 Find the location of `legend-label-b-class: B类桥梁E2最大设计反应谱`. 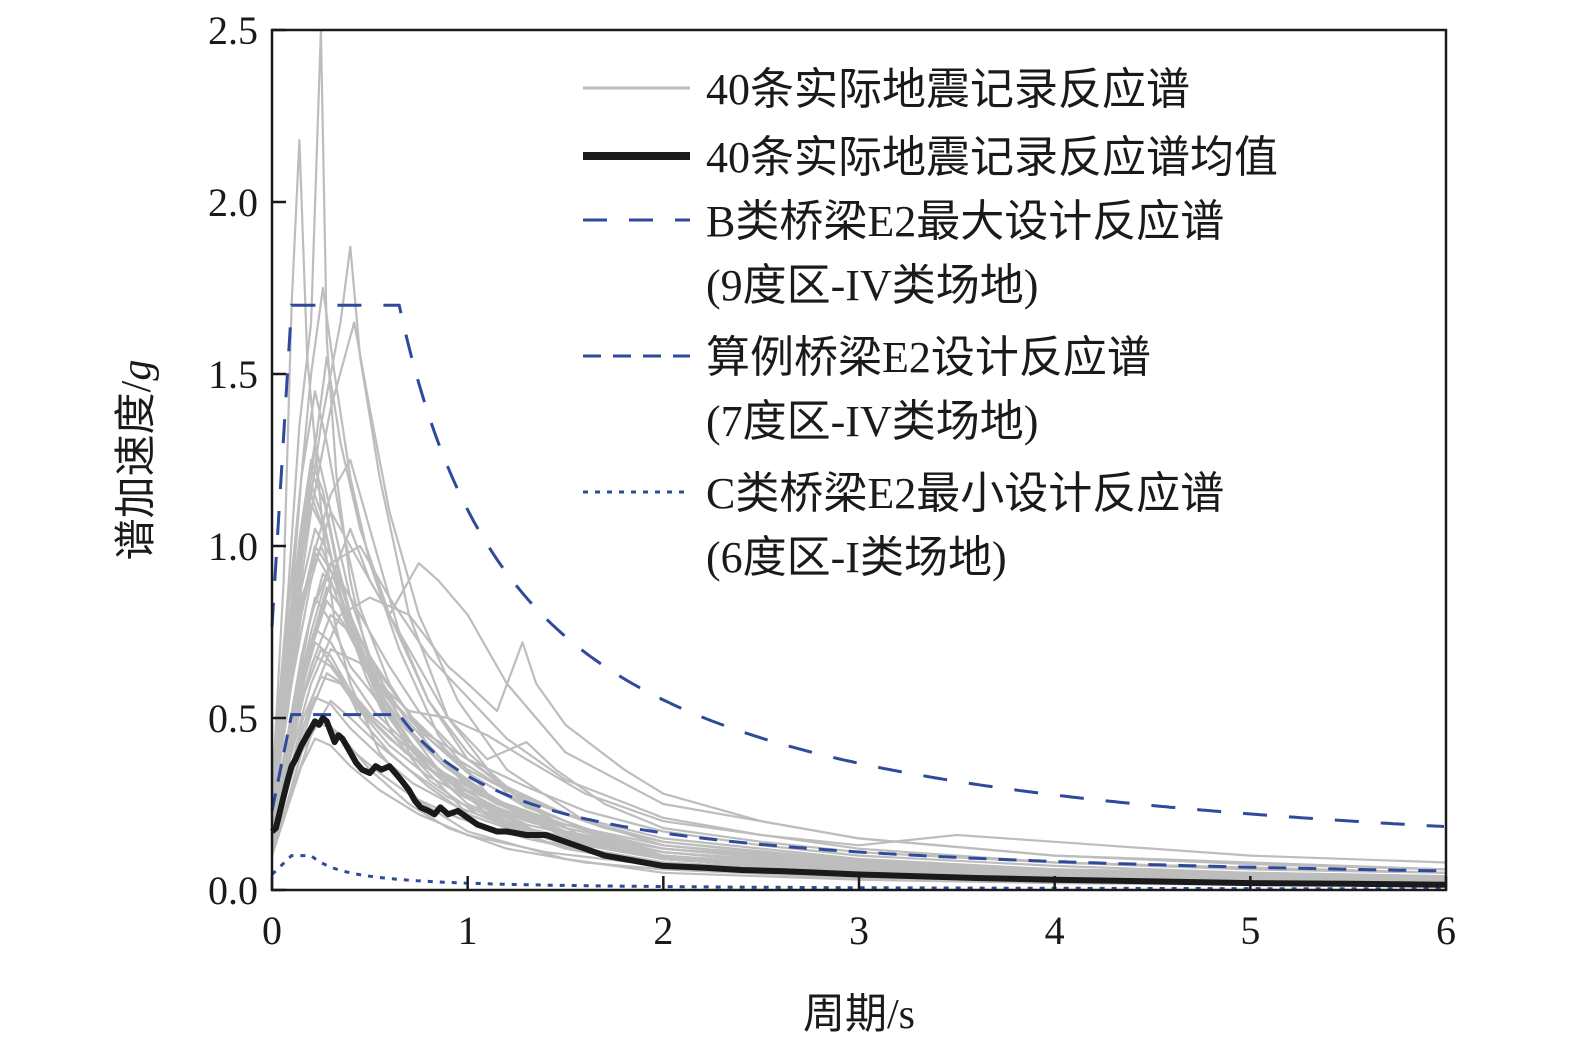

legend-label-b-class: B类桥梁E2最大设计反应谱 is located at coordinates (965, 221).